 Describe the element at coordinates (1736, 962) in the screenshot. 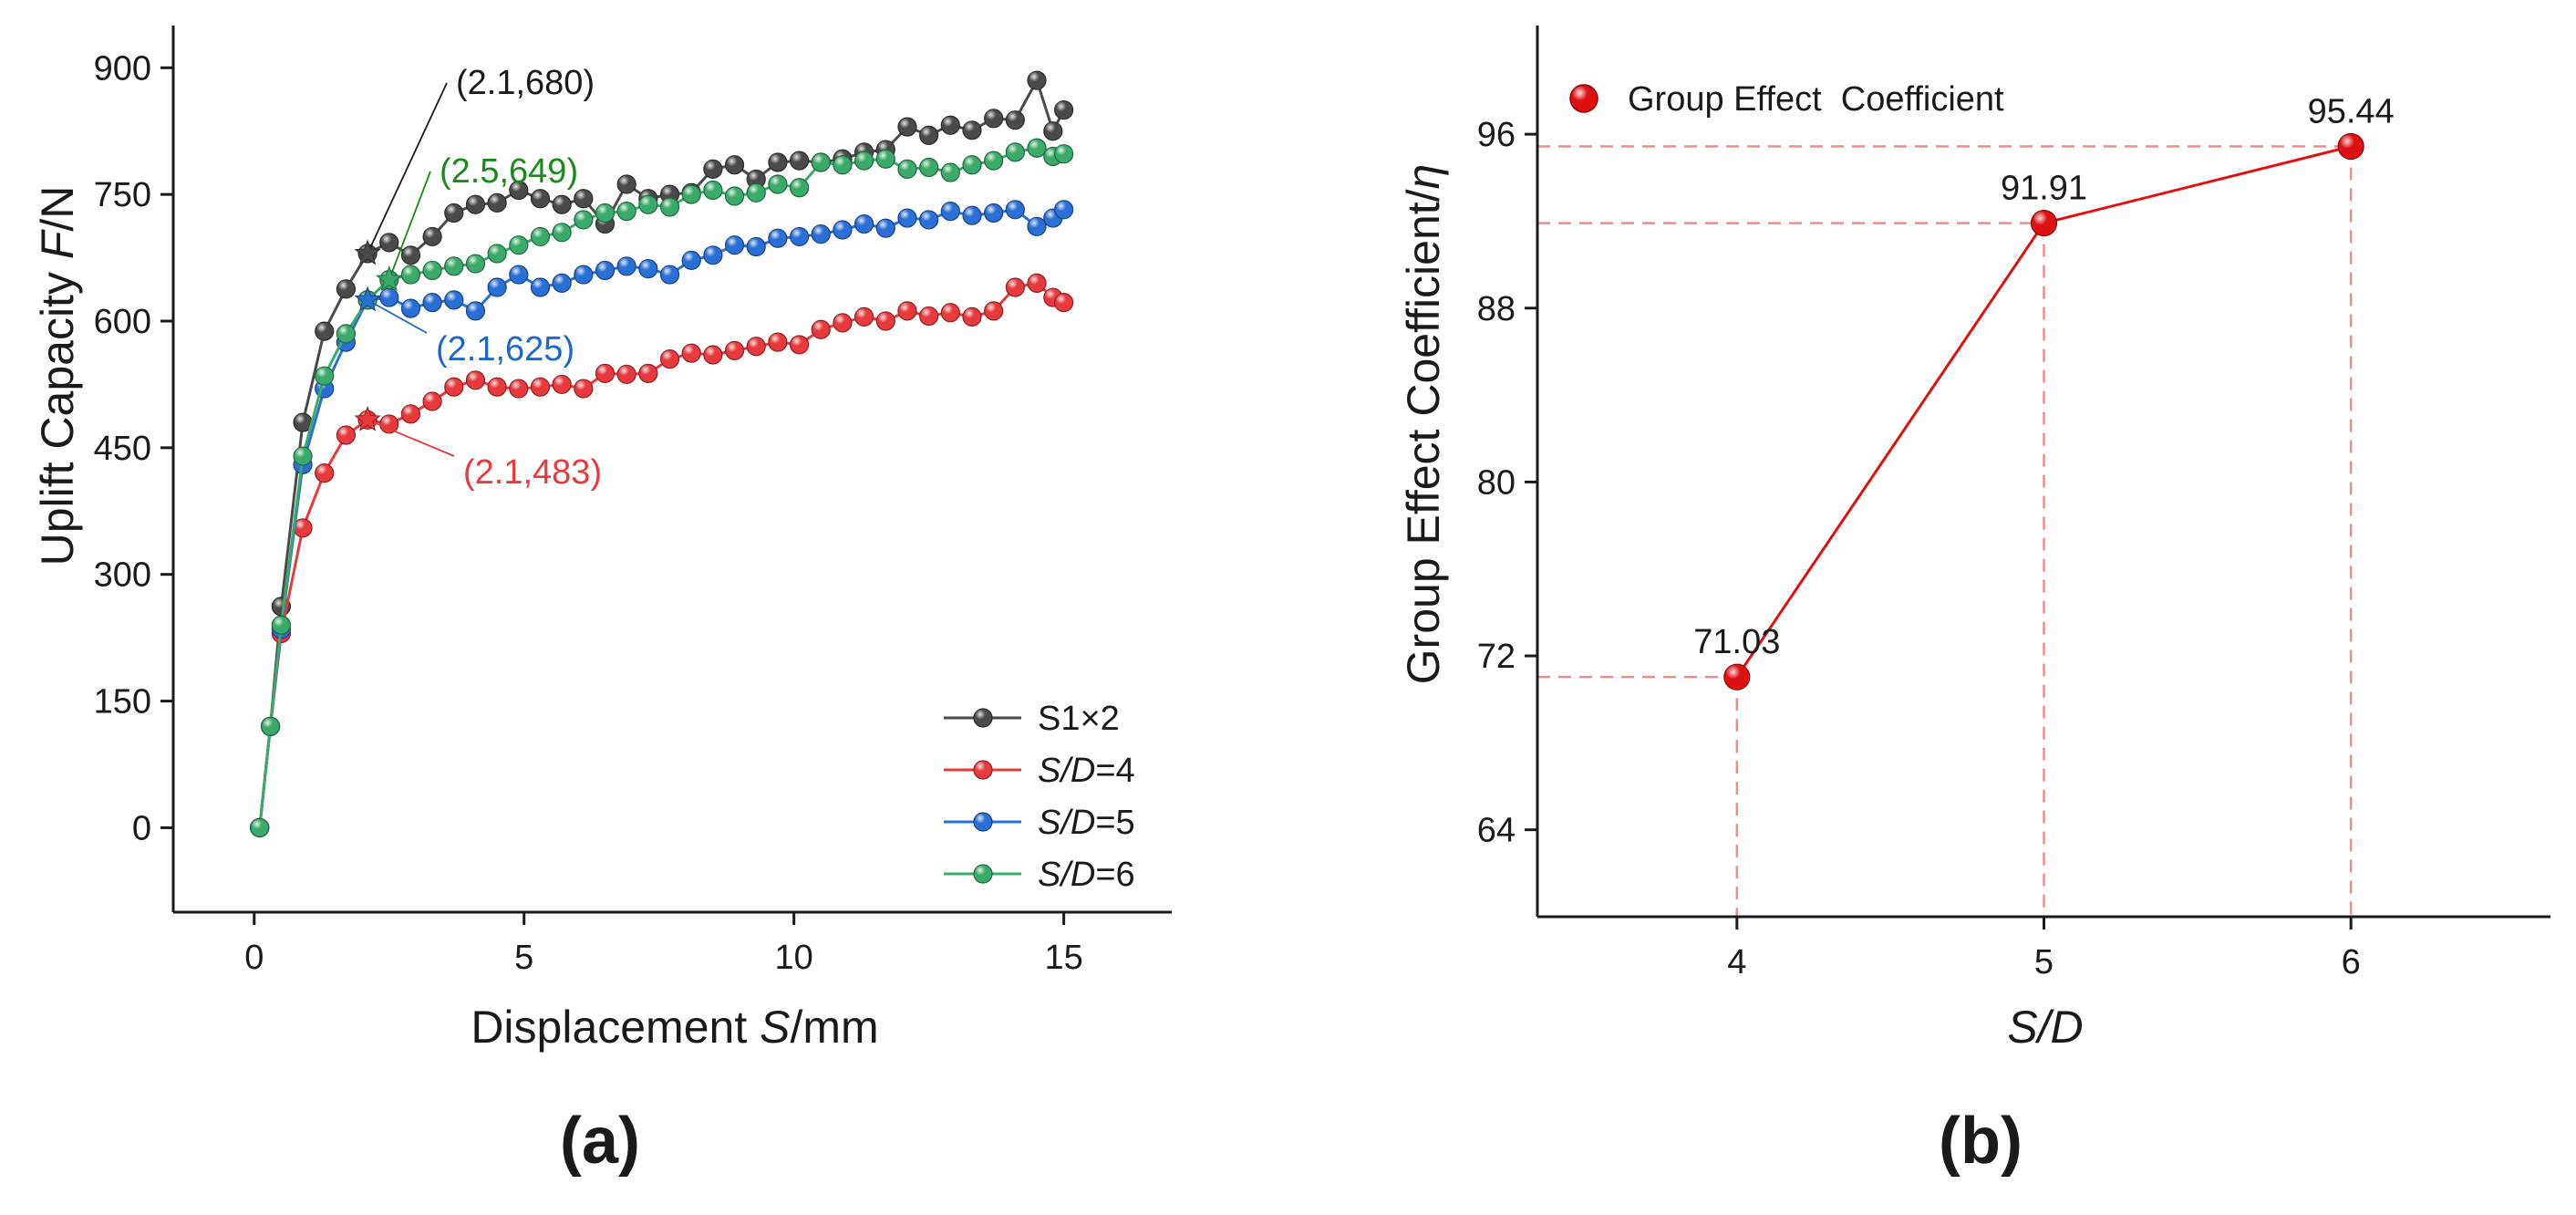

I see `panel-b-x-tick-label: 4` at that location.